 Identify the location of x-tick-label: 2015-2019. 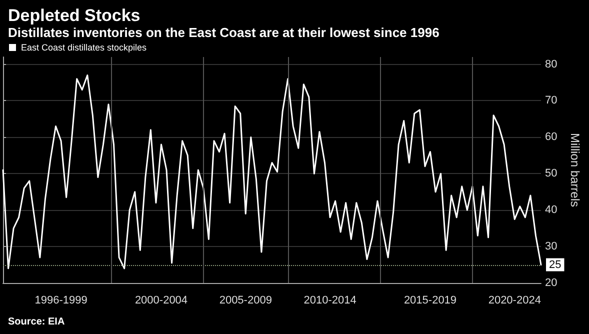
(430, 300).